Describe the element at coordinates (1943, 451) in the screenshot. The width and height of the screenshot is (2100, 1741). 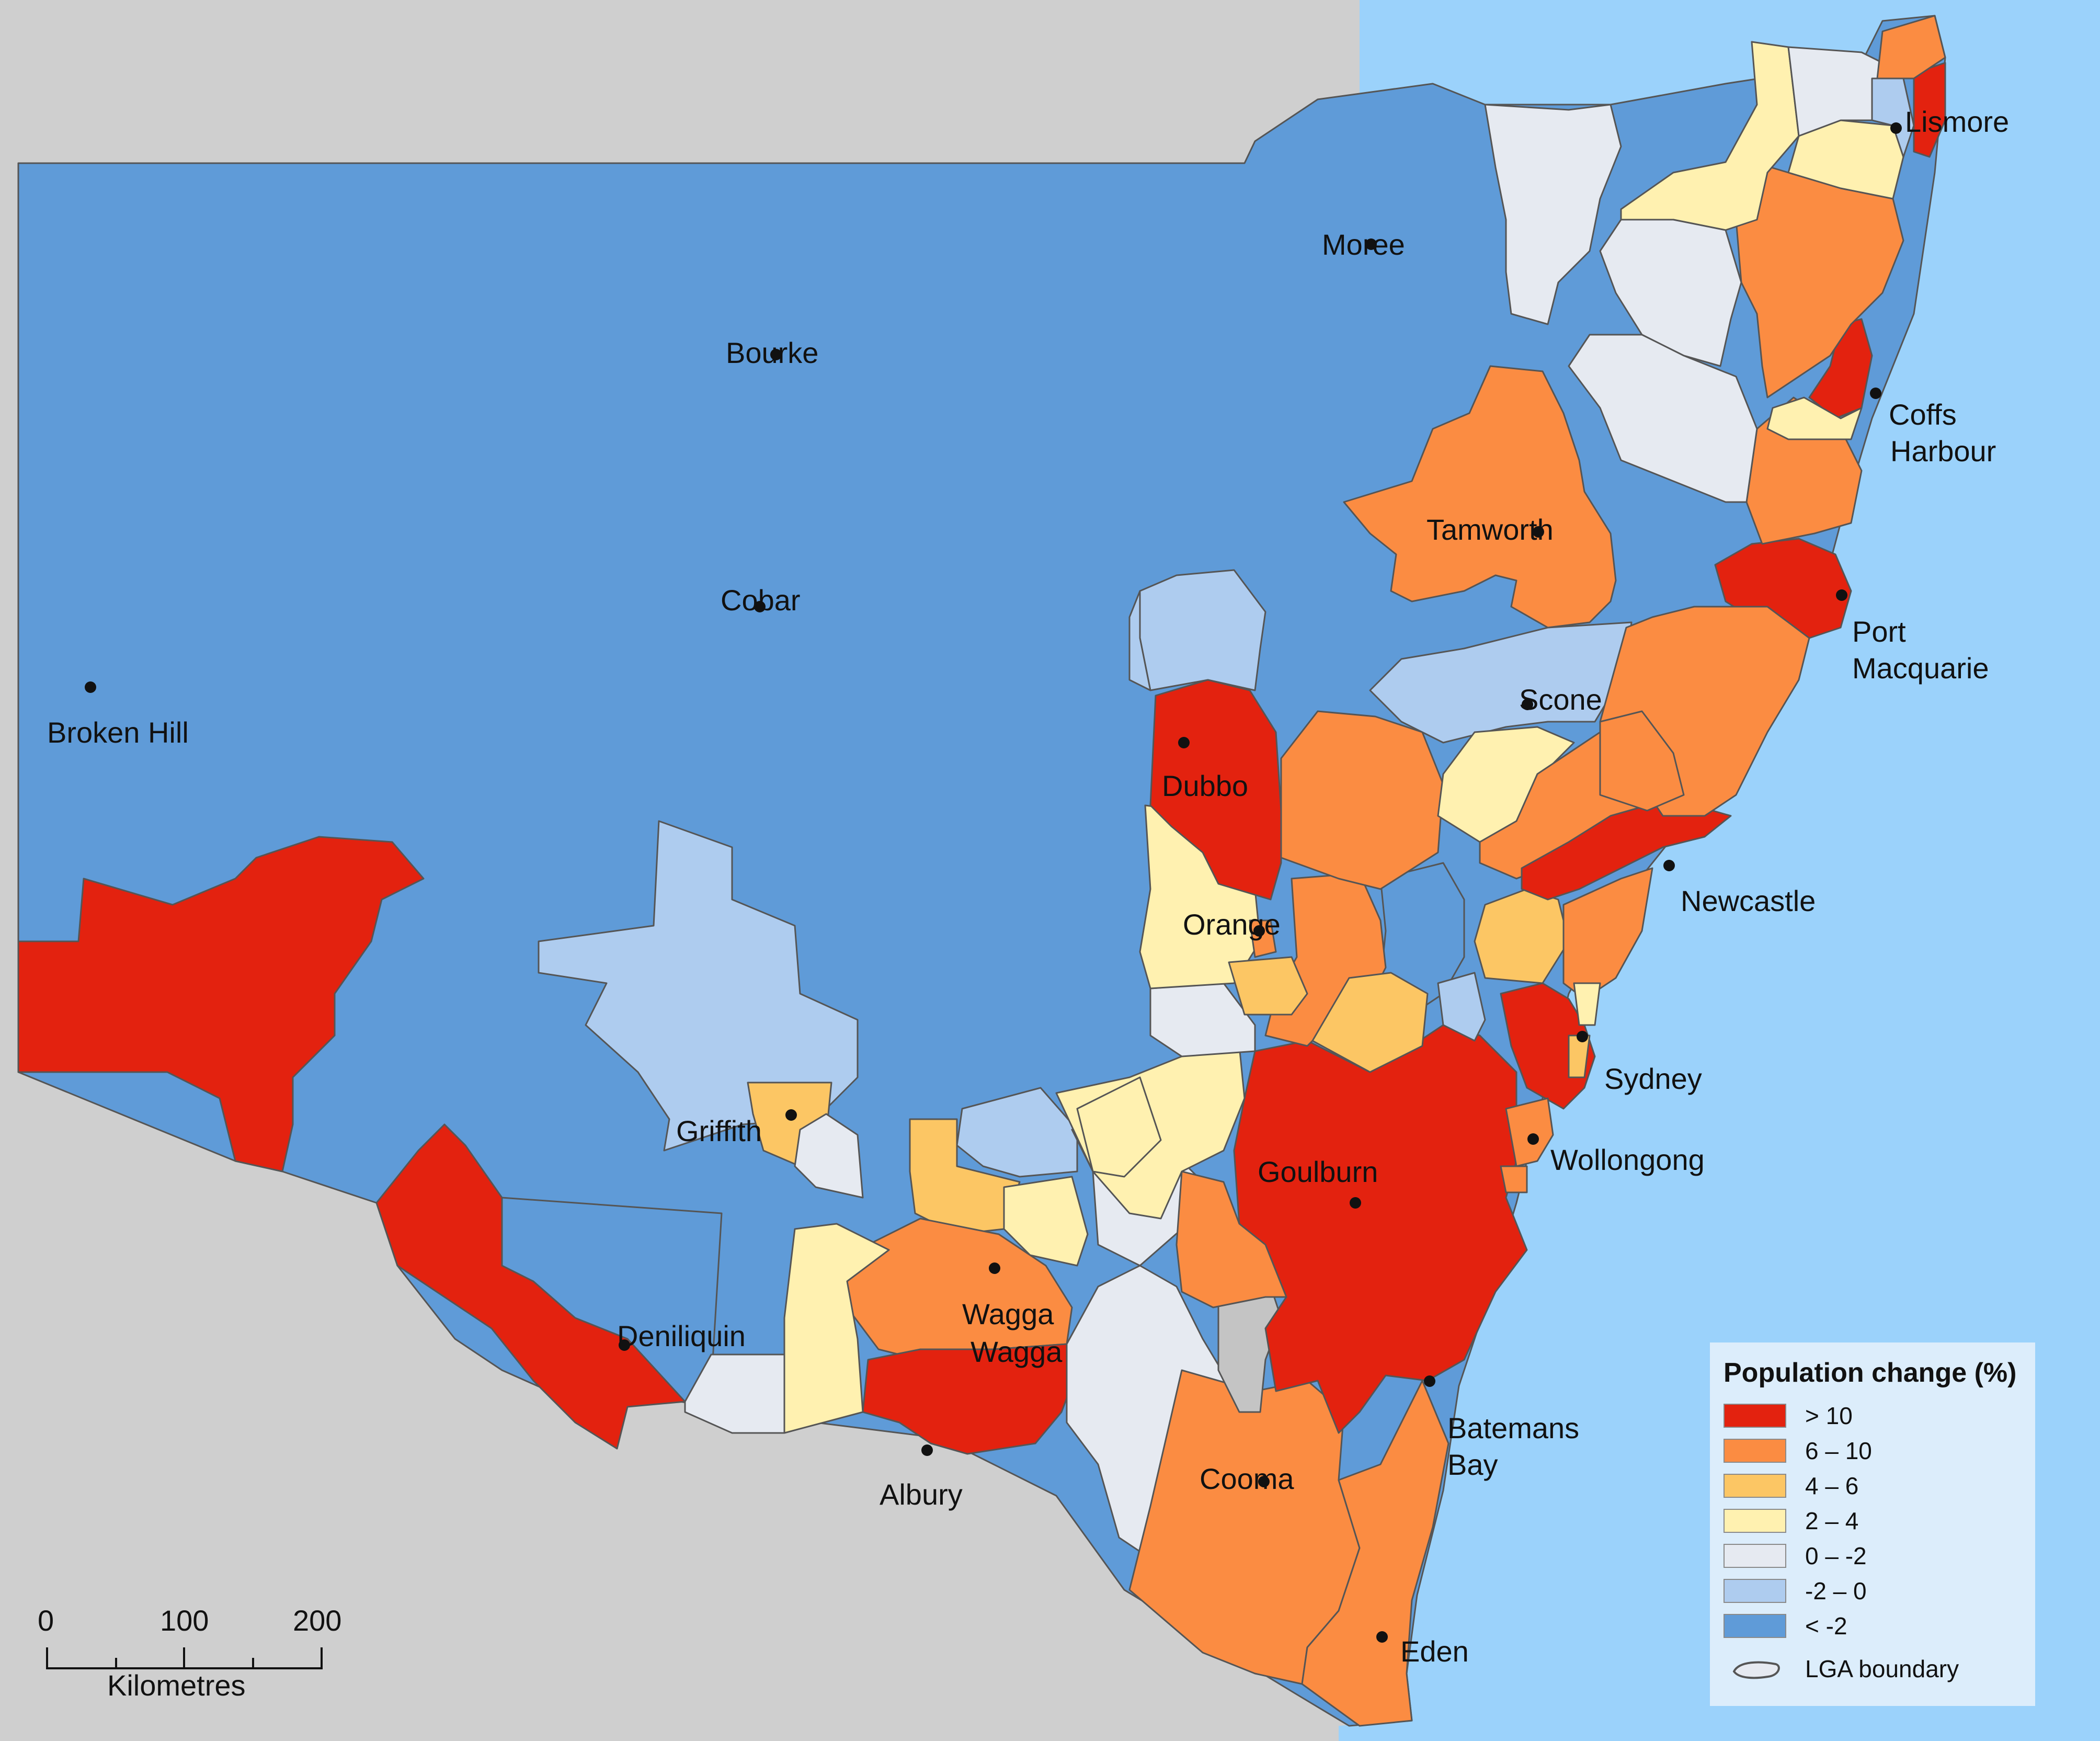
I see `city-label: Harbour` at that location.